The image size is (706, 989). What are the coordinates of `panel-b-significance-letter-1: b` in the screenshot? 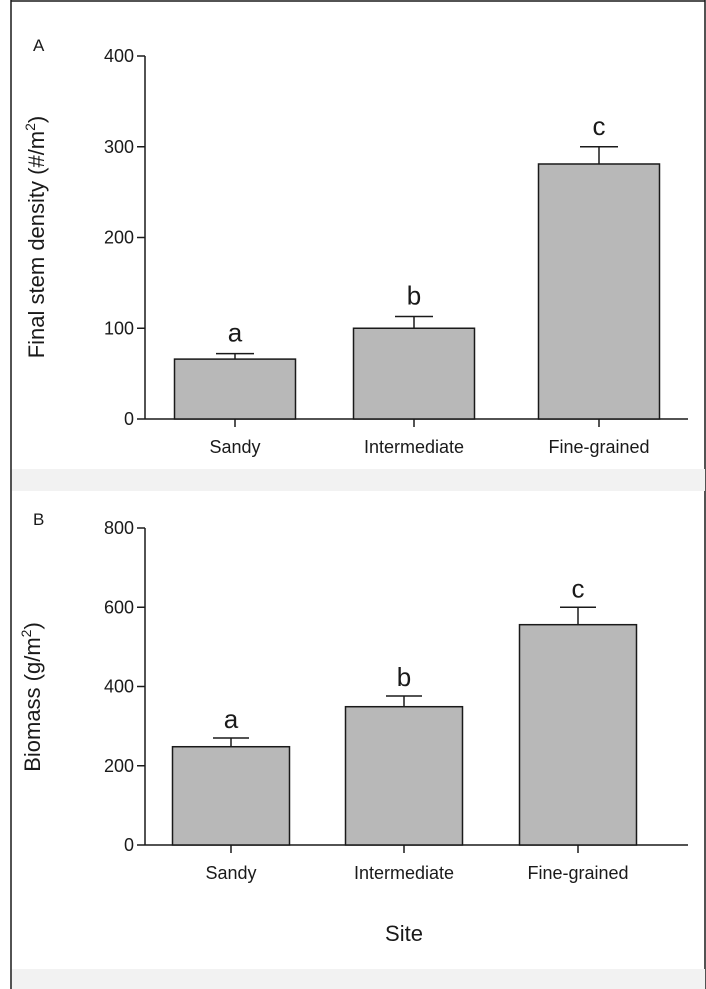 It's located at (404, 677).